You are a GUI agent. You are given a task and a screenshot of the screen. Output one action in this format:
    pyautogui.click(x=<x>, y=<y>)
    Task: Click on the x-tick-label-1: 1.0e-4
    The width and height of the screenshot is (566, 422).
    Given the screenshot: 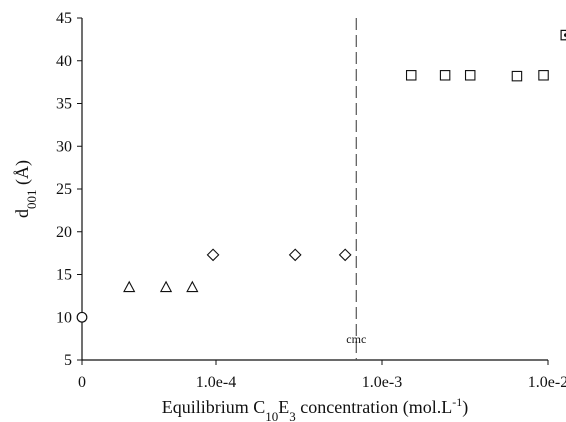 What is the action you would take?
    pyautogui.click(x=216, y=382)
    